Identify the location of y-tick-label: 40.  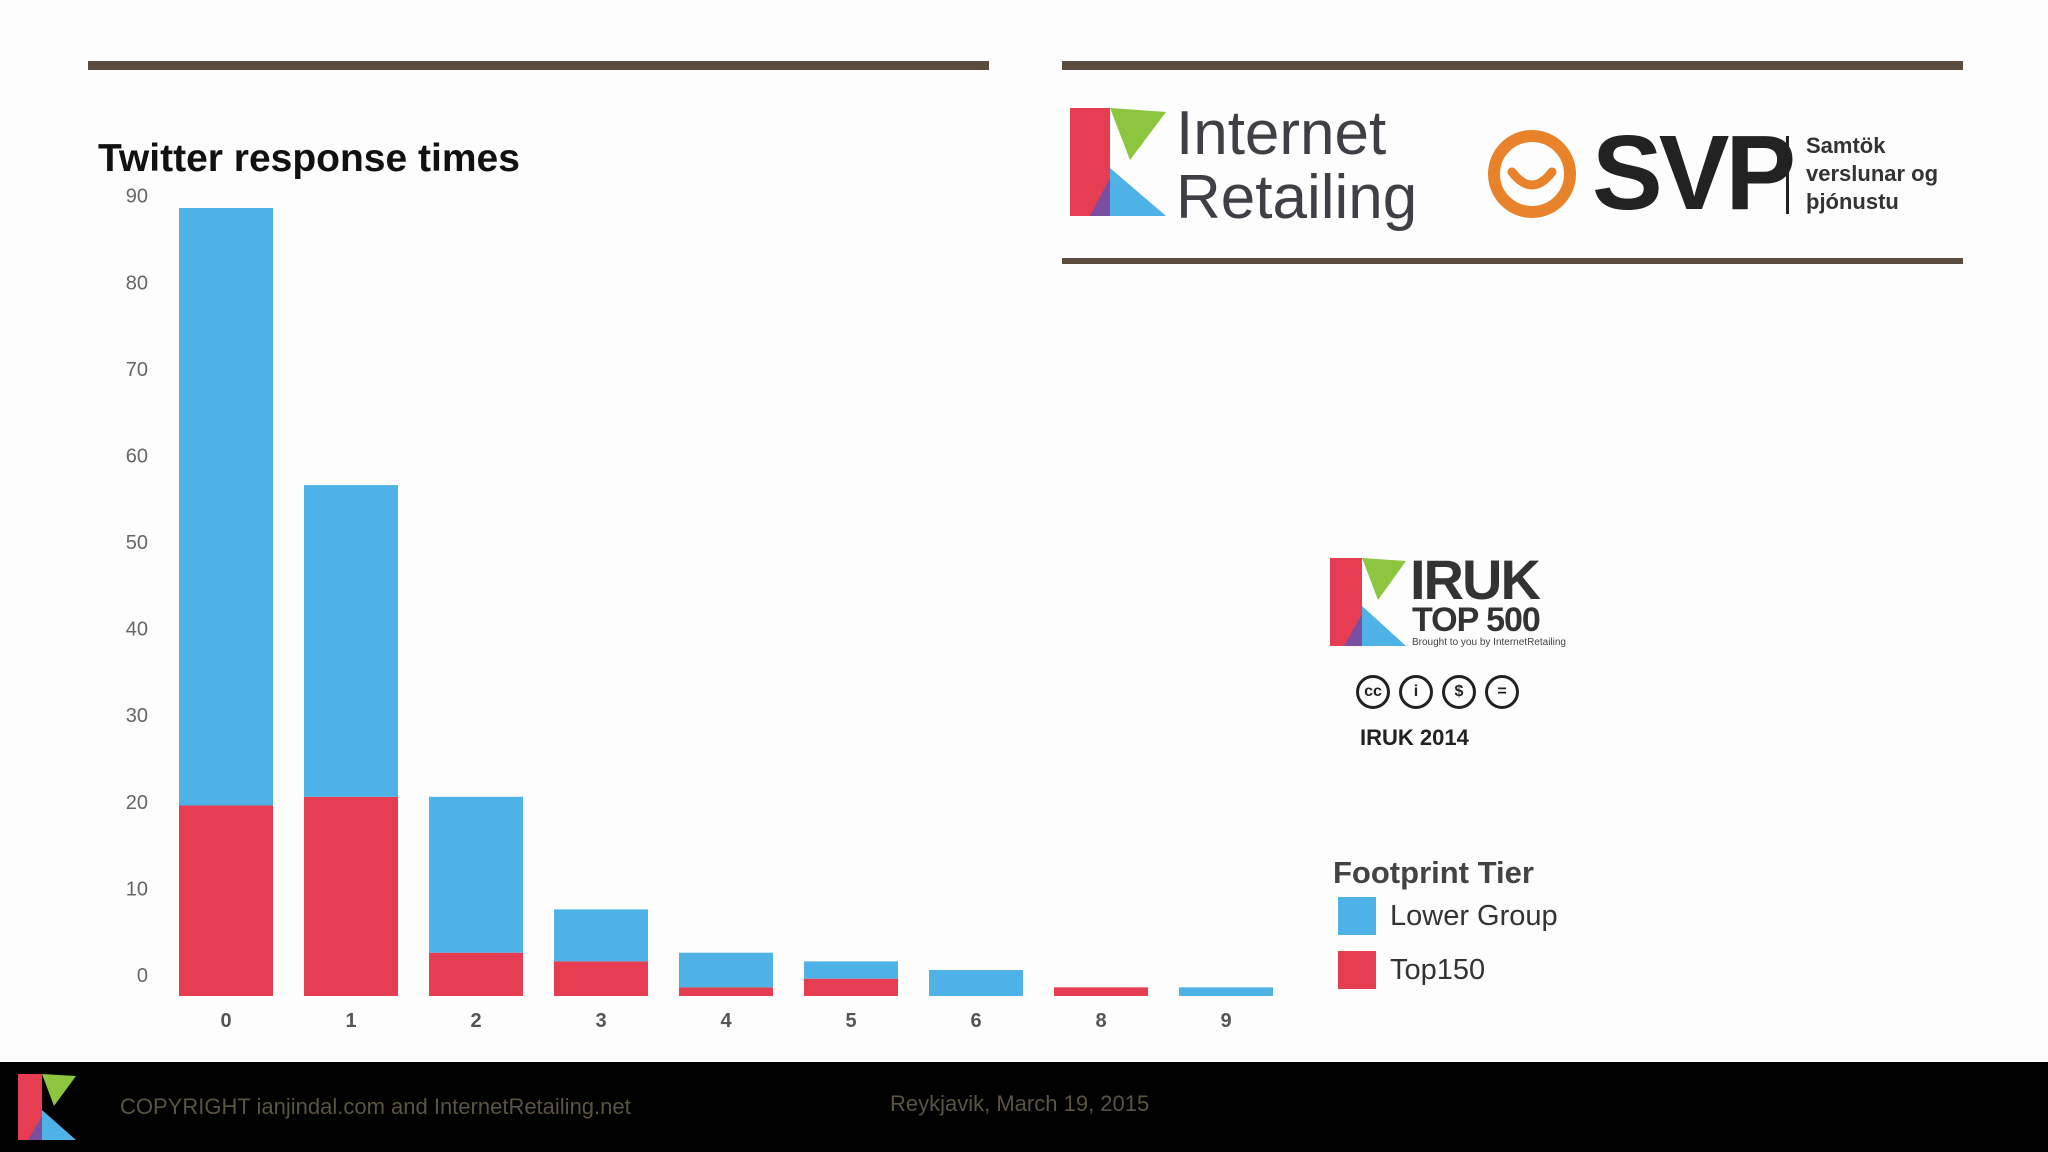
(137, 630).